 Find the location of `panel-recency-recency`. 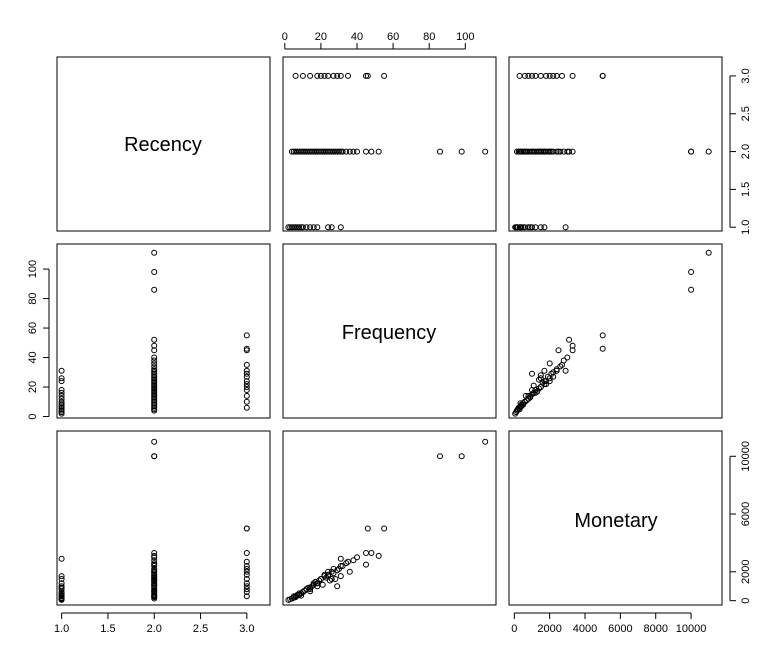

panel-recency-recency is located at coordinates (163, 144).